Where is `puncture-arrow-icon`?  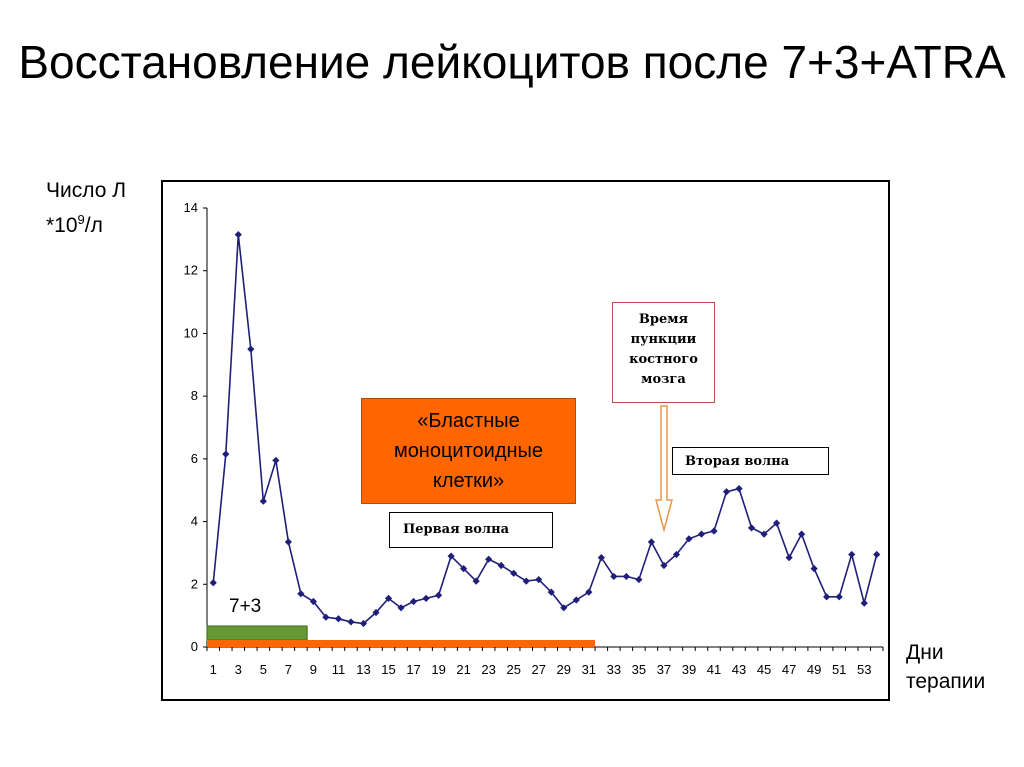
puncture-arrow-icon is located at coordinates (664, 469).